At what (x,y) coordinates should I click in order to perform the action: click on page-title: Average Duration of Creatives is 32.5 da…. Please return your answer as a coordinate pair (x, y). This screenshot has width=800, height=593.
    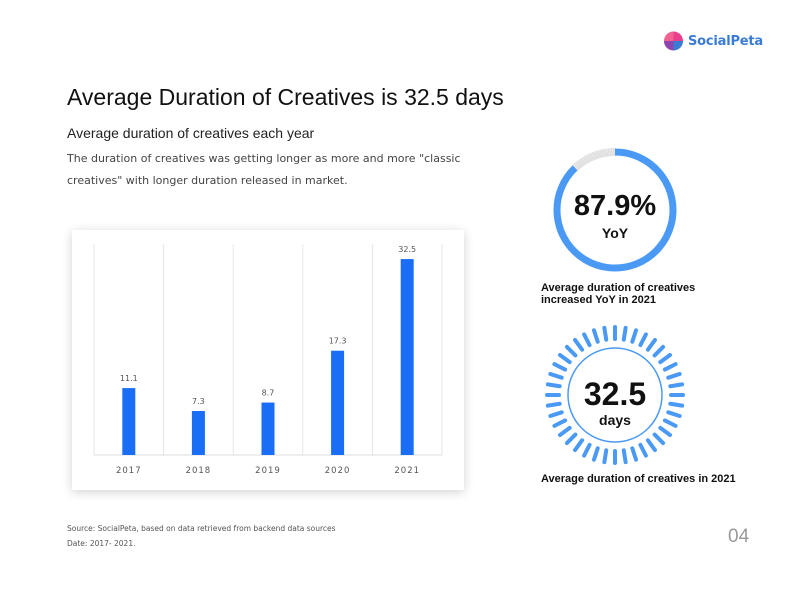
    Looking at the image, I should click on (285, 97).